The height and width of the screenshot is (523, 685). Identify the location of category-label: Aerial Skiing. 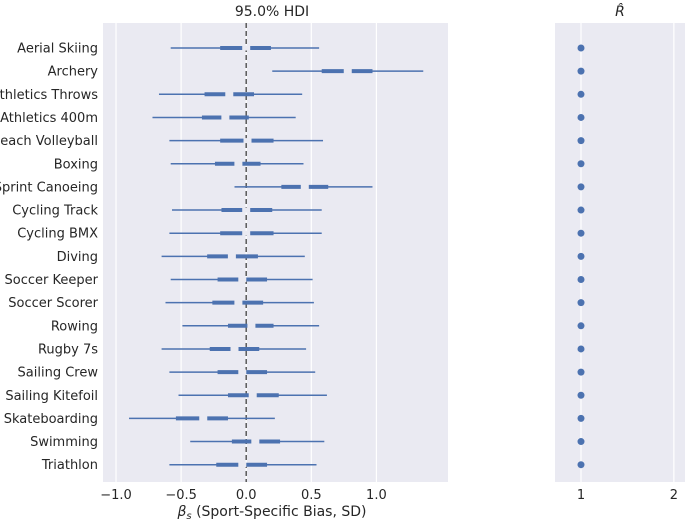
(57, 49).